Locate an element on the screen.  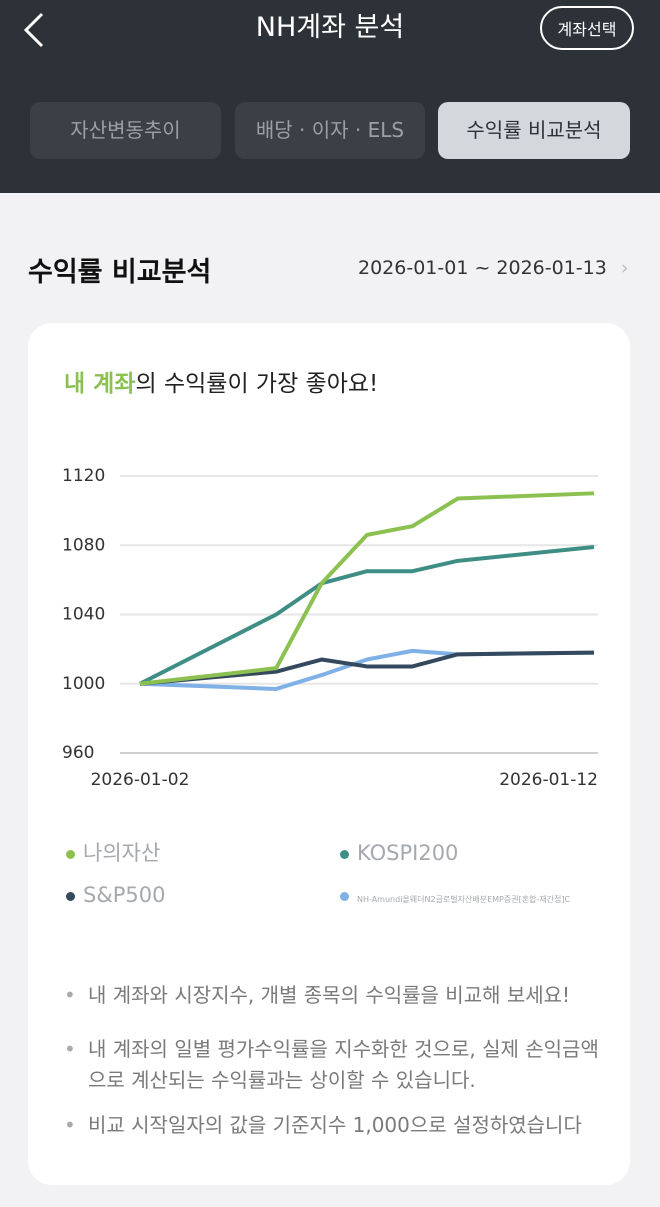
note: 비교 시작일자의 값을 기준지수 1,000으로 설정하였습니다 is located at coordinates (339, 1125).